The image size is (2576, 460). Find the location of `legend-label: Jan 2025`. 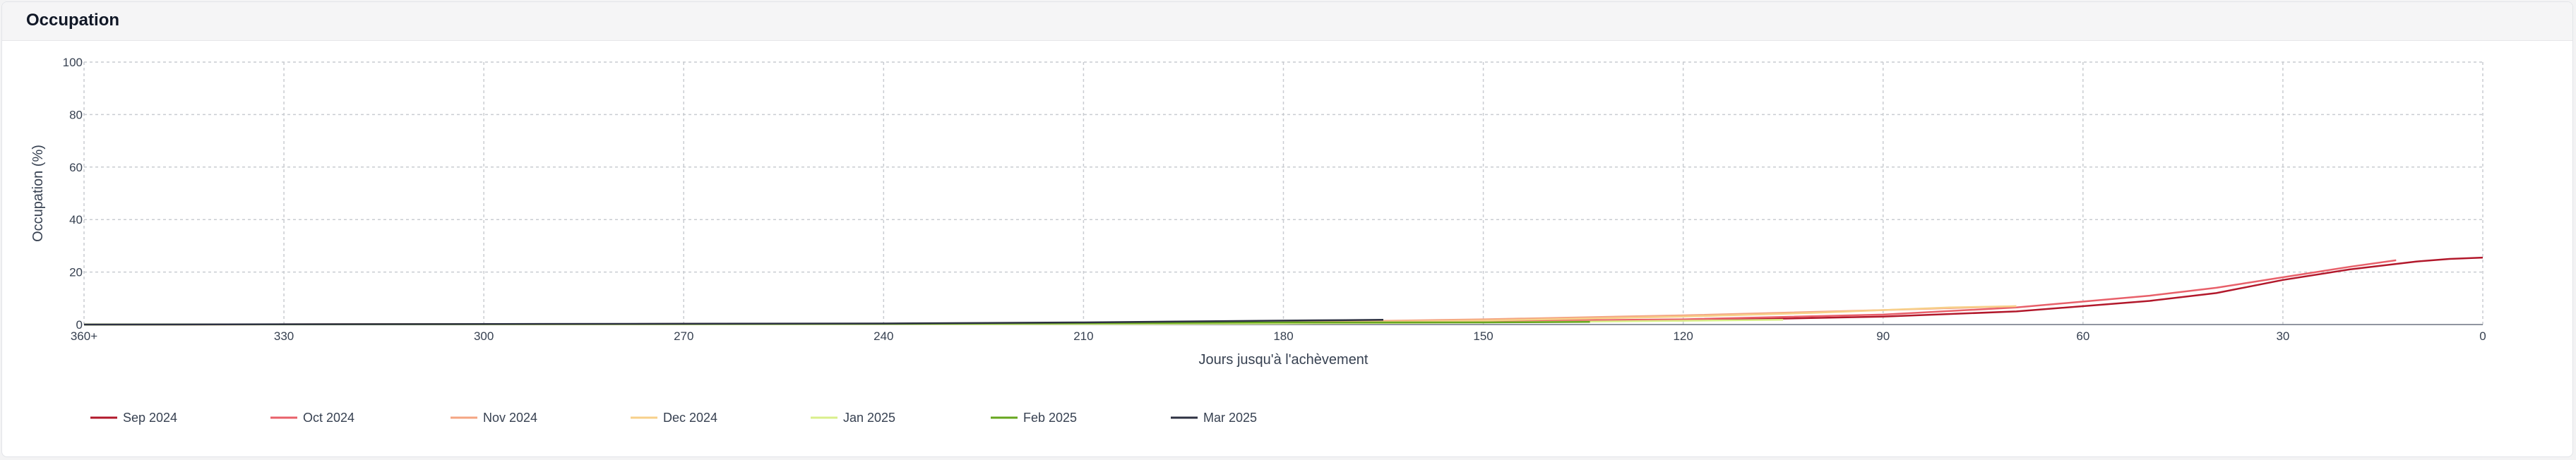

legend-label: Jan 2025 is located at coordinates (869, 418).